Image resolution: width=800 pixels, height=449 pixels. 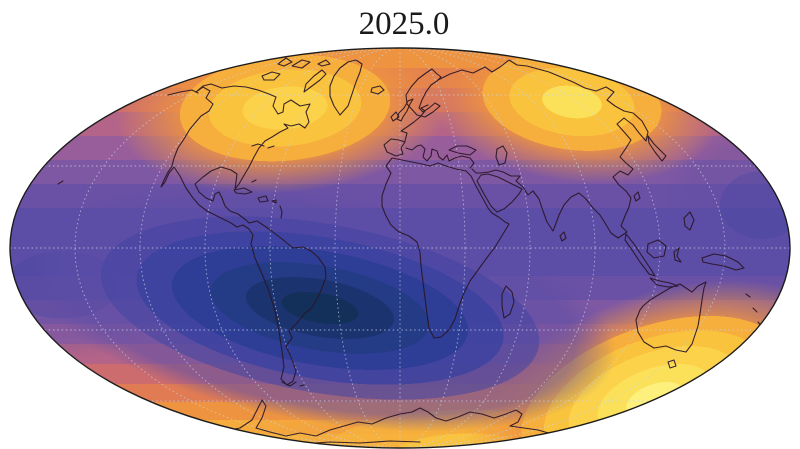 I want to click on japan-coast, so click(x=657, y=148).